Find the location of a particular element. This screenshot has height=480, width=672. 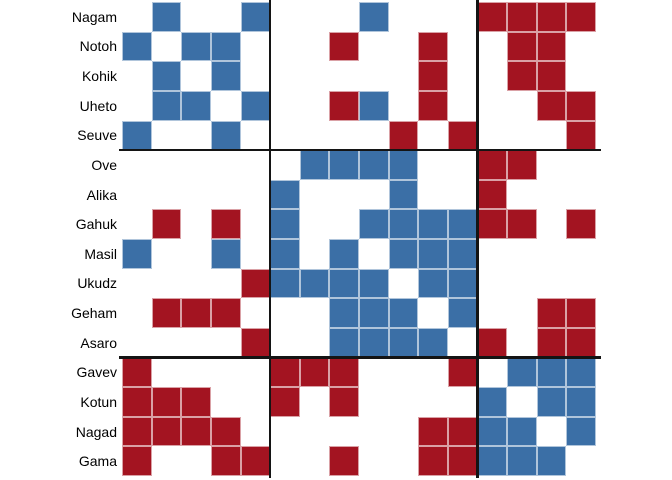

row-label-notoh: Notoh is located at coordinates (98, 46).